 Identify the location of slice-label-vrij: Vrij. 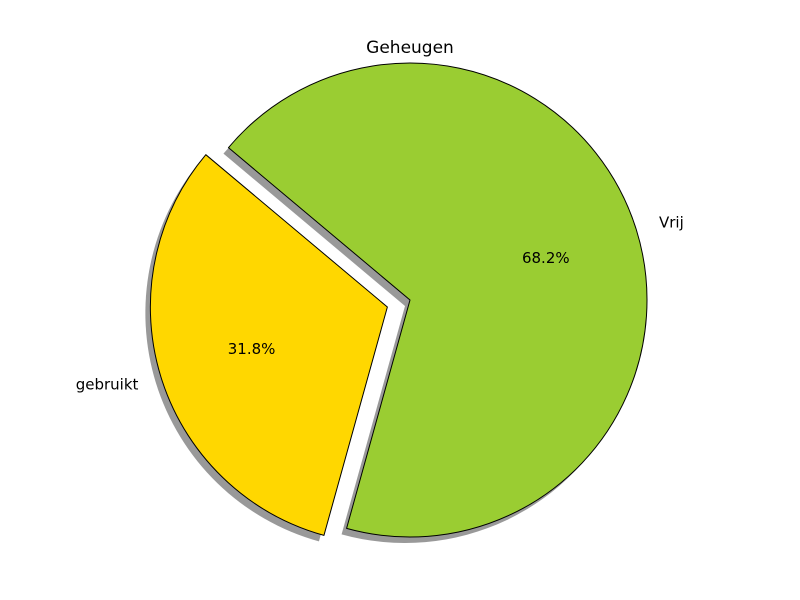
(671, 223).